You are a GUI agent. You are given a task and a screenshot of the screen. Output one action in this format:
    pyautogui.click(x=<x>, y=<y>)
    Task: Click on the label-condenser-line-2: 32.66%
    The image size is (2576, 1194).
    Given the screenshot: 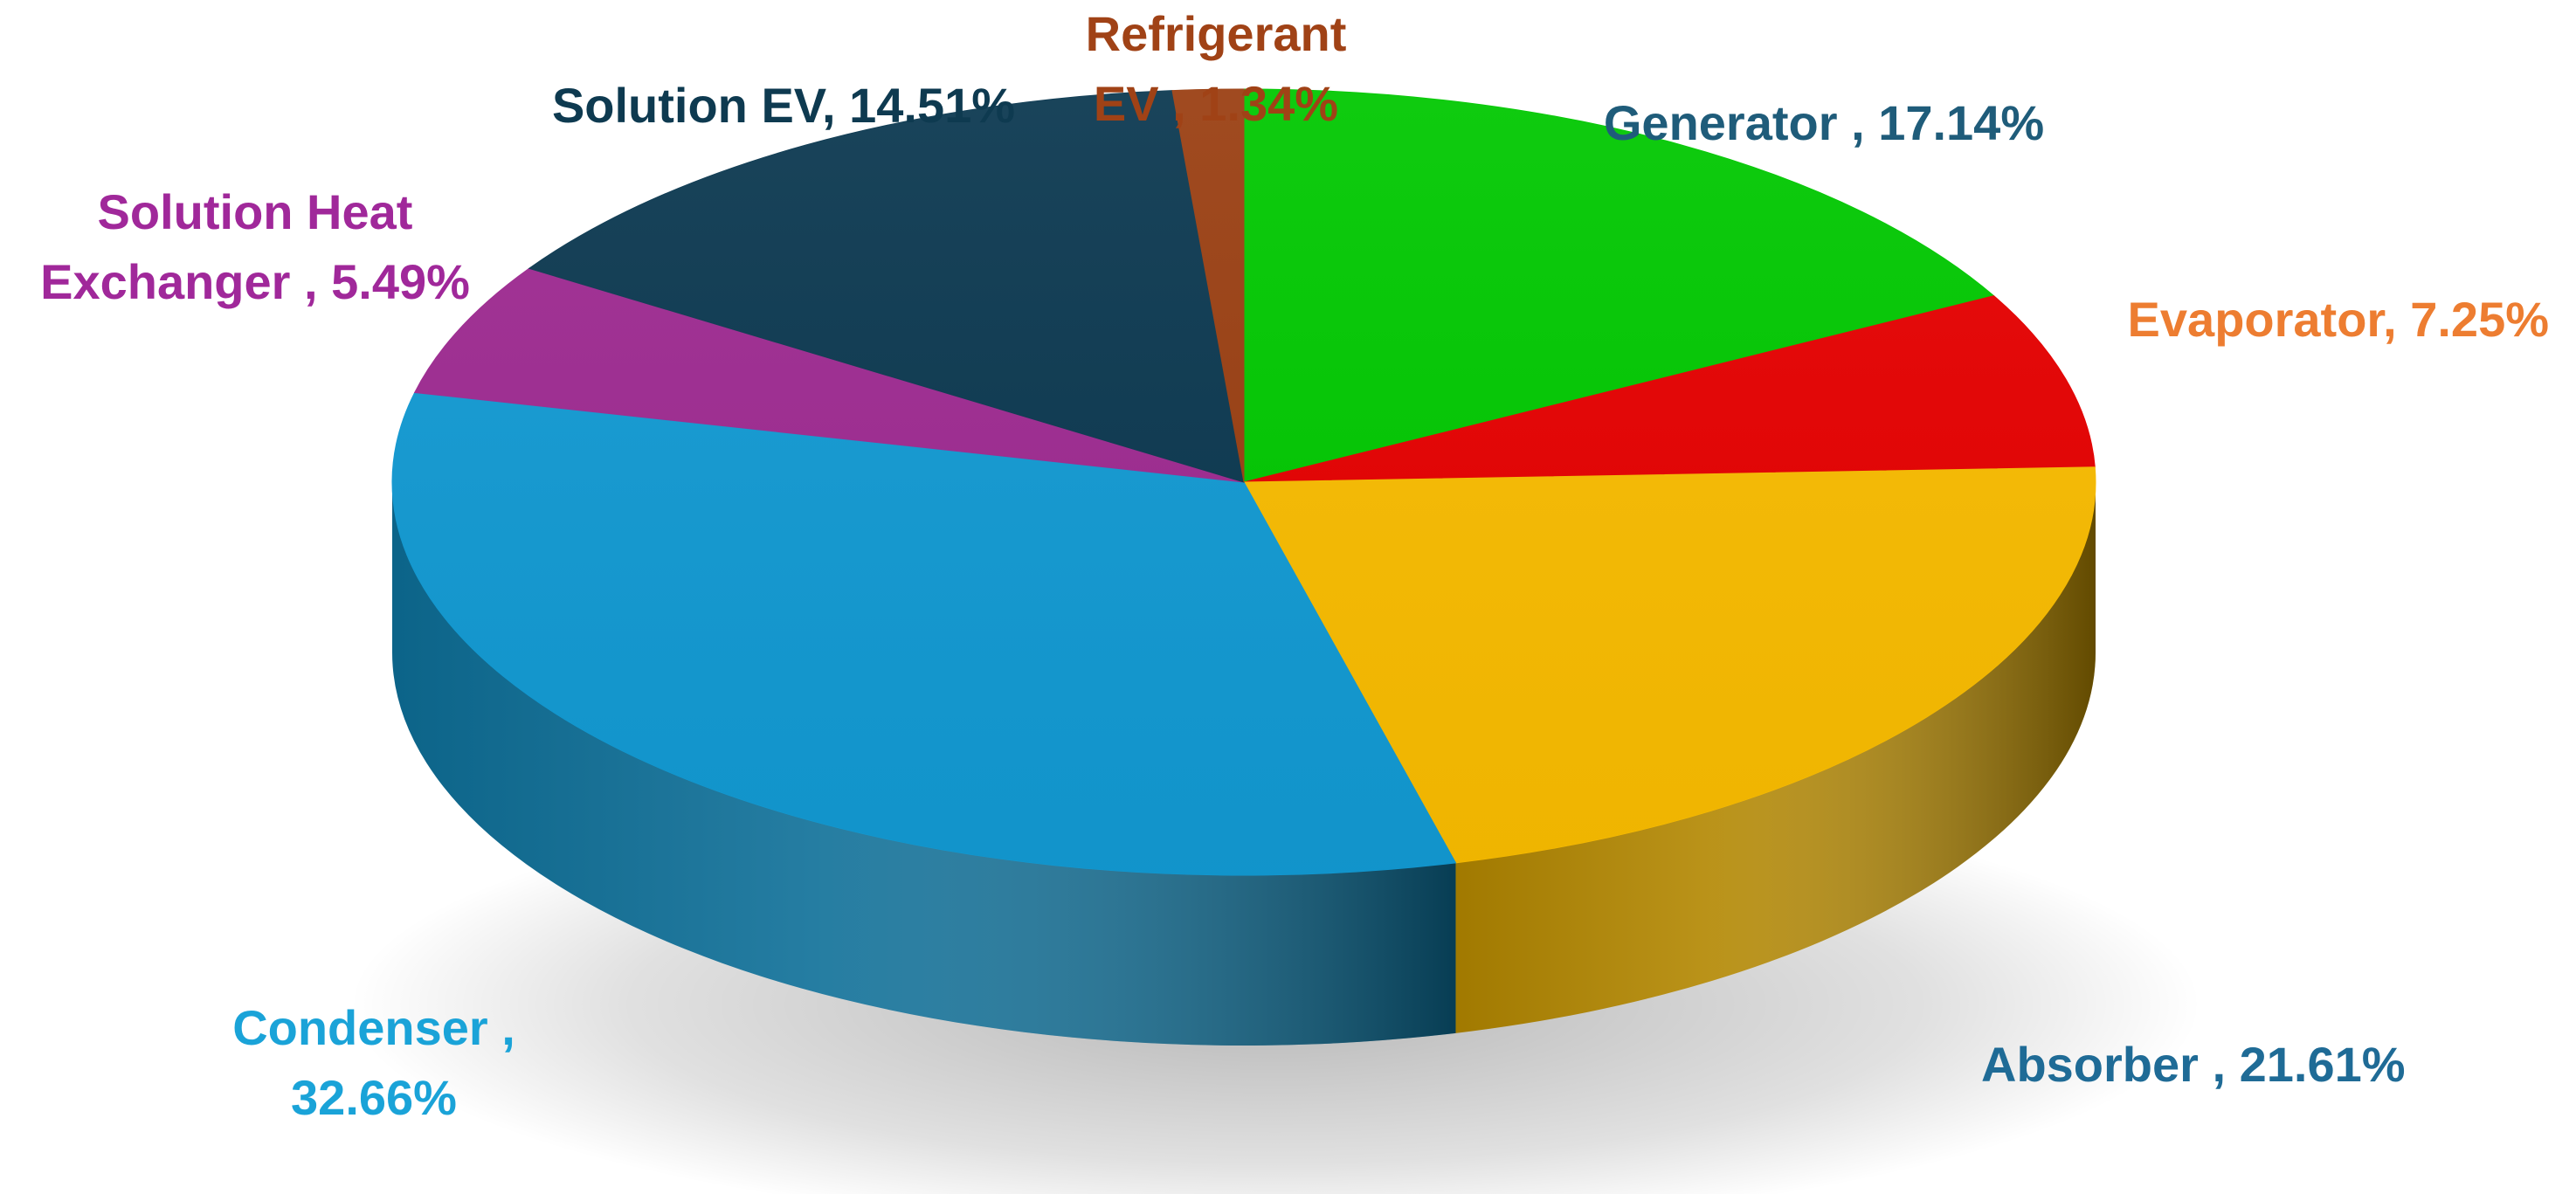 What is the action you would take?
    pyautogui.click(x=374, y=1097)
    